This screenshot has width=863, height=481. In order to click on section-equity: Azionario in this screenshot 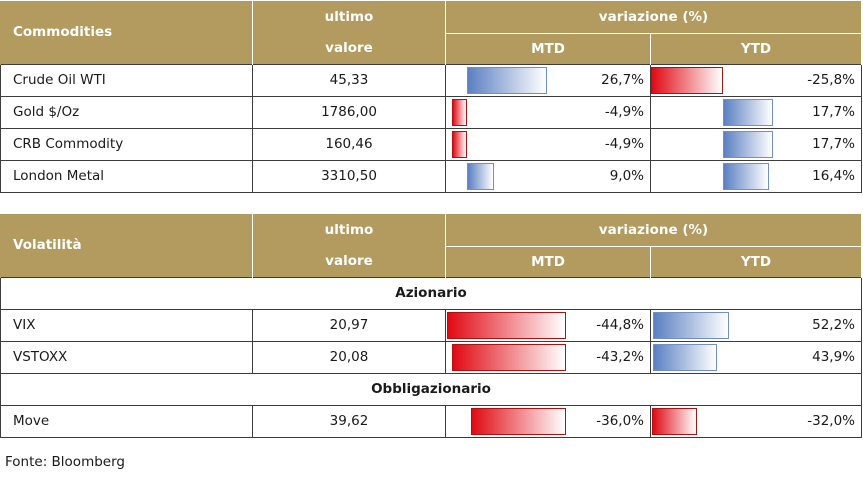, I will do `click(431, 293)`.